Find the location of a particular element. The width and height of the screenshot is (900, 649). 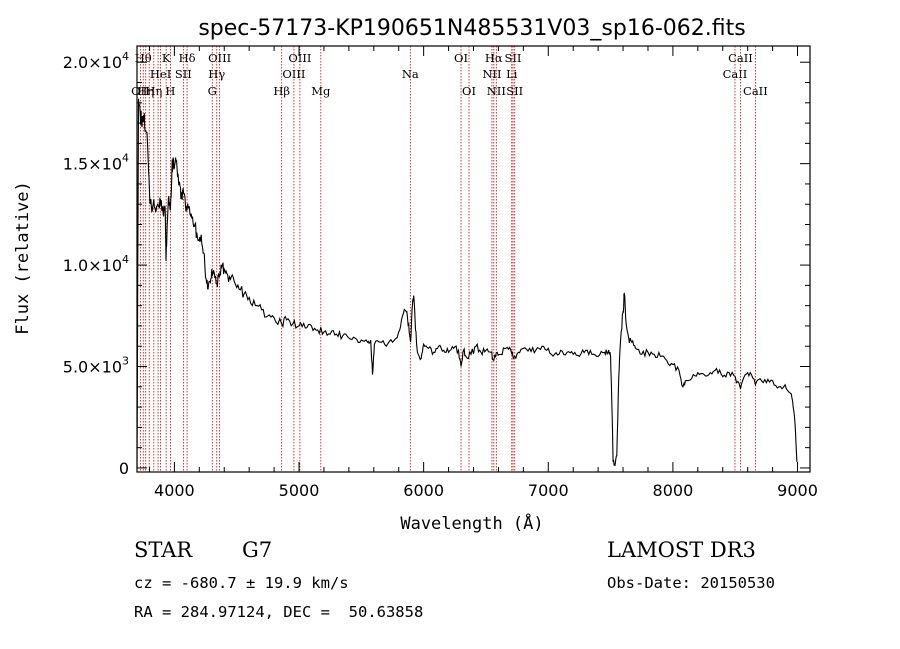

sky-coordinates: RA = 284.97124, DEC = 50.63858 is located at coordinates (279, 612).